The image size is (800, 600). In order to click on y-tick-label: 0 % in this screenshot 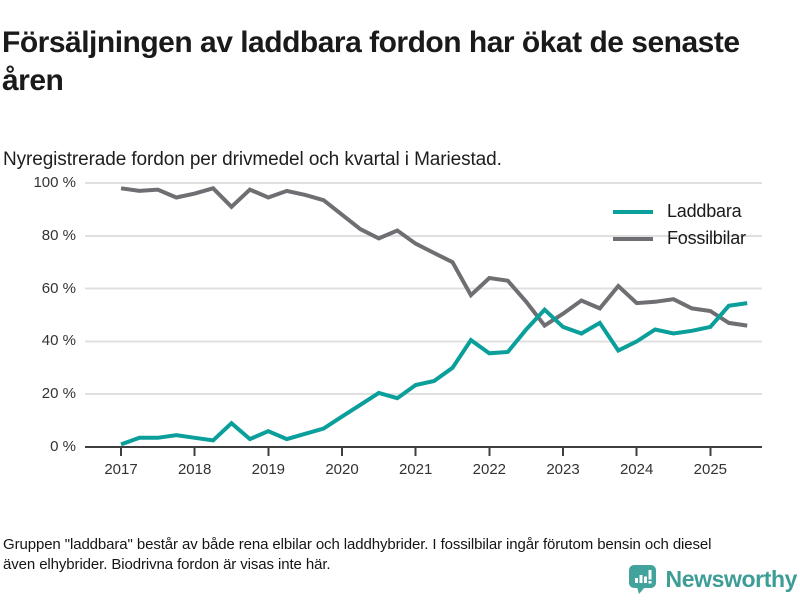, I will do `click(63, 446)`.